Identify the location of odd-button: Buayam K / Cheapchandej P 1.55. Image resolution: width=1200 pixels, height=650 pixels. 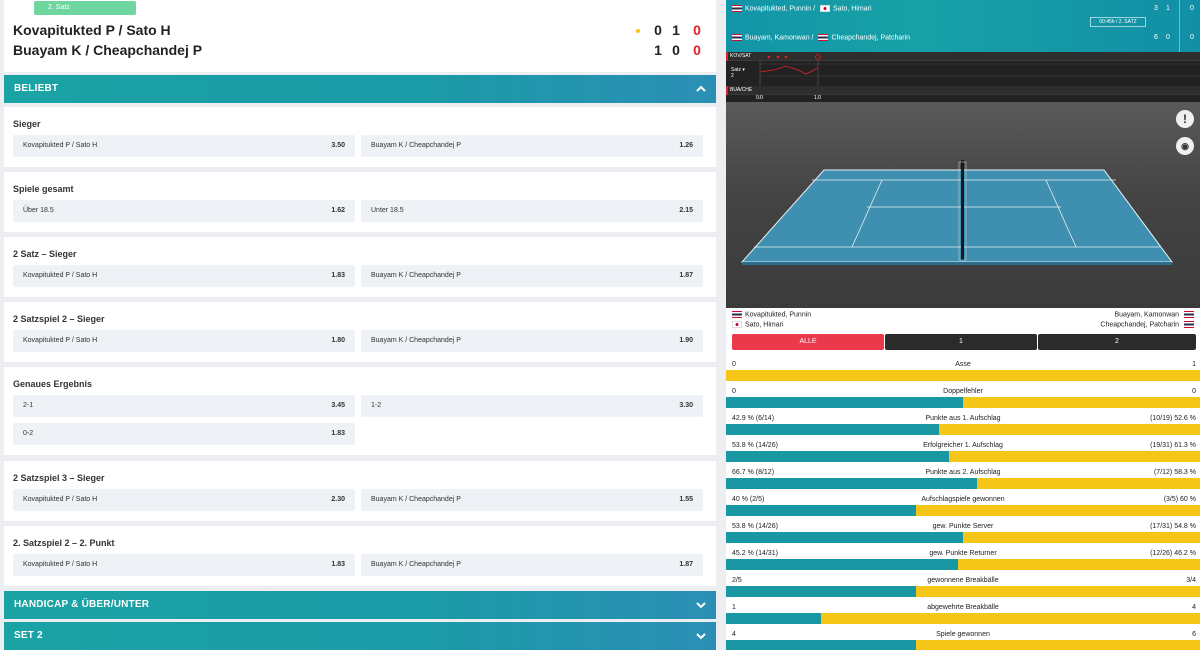
(532, 500).